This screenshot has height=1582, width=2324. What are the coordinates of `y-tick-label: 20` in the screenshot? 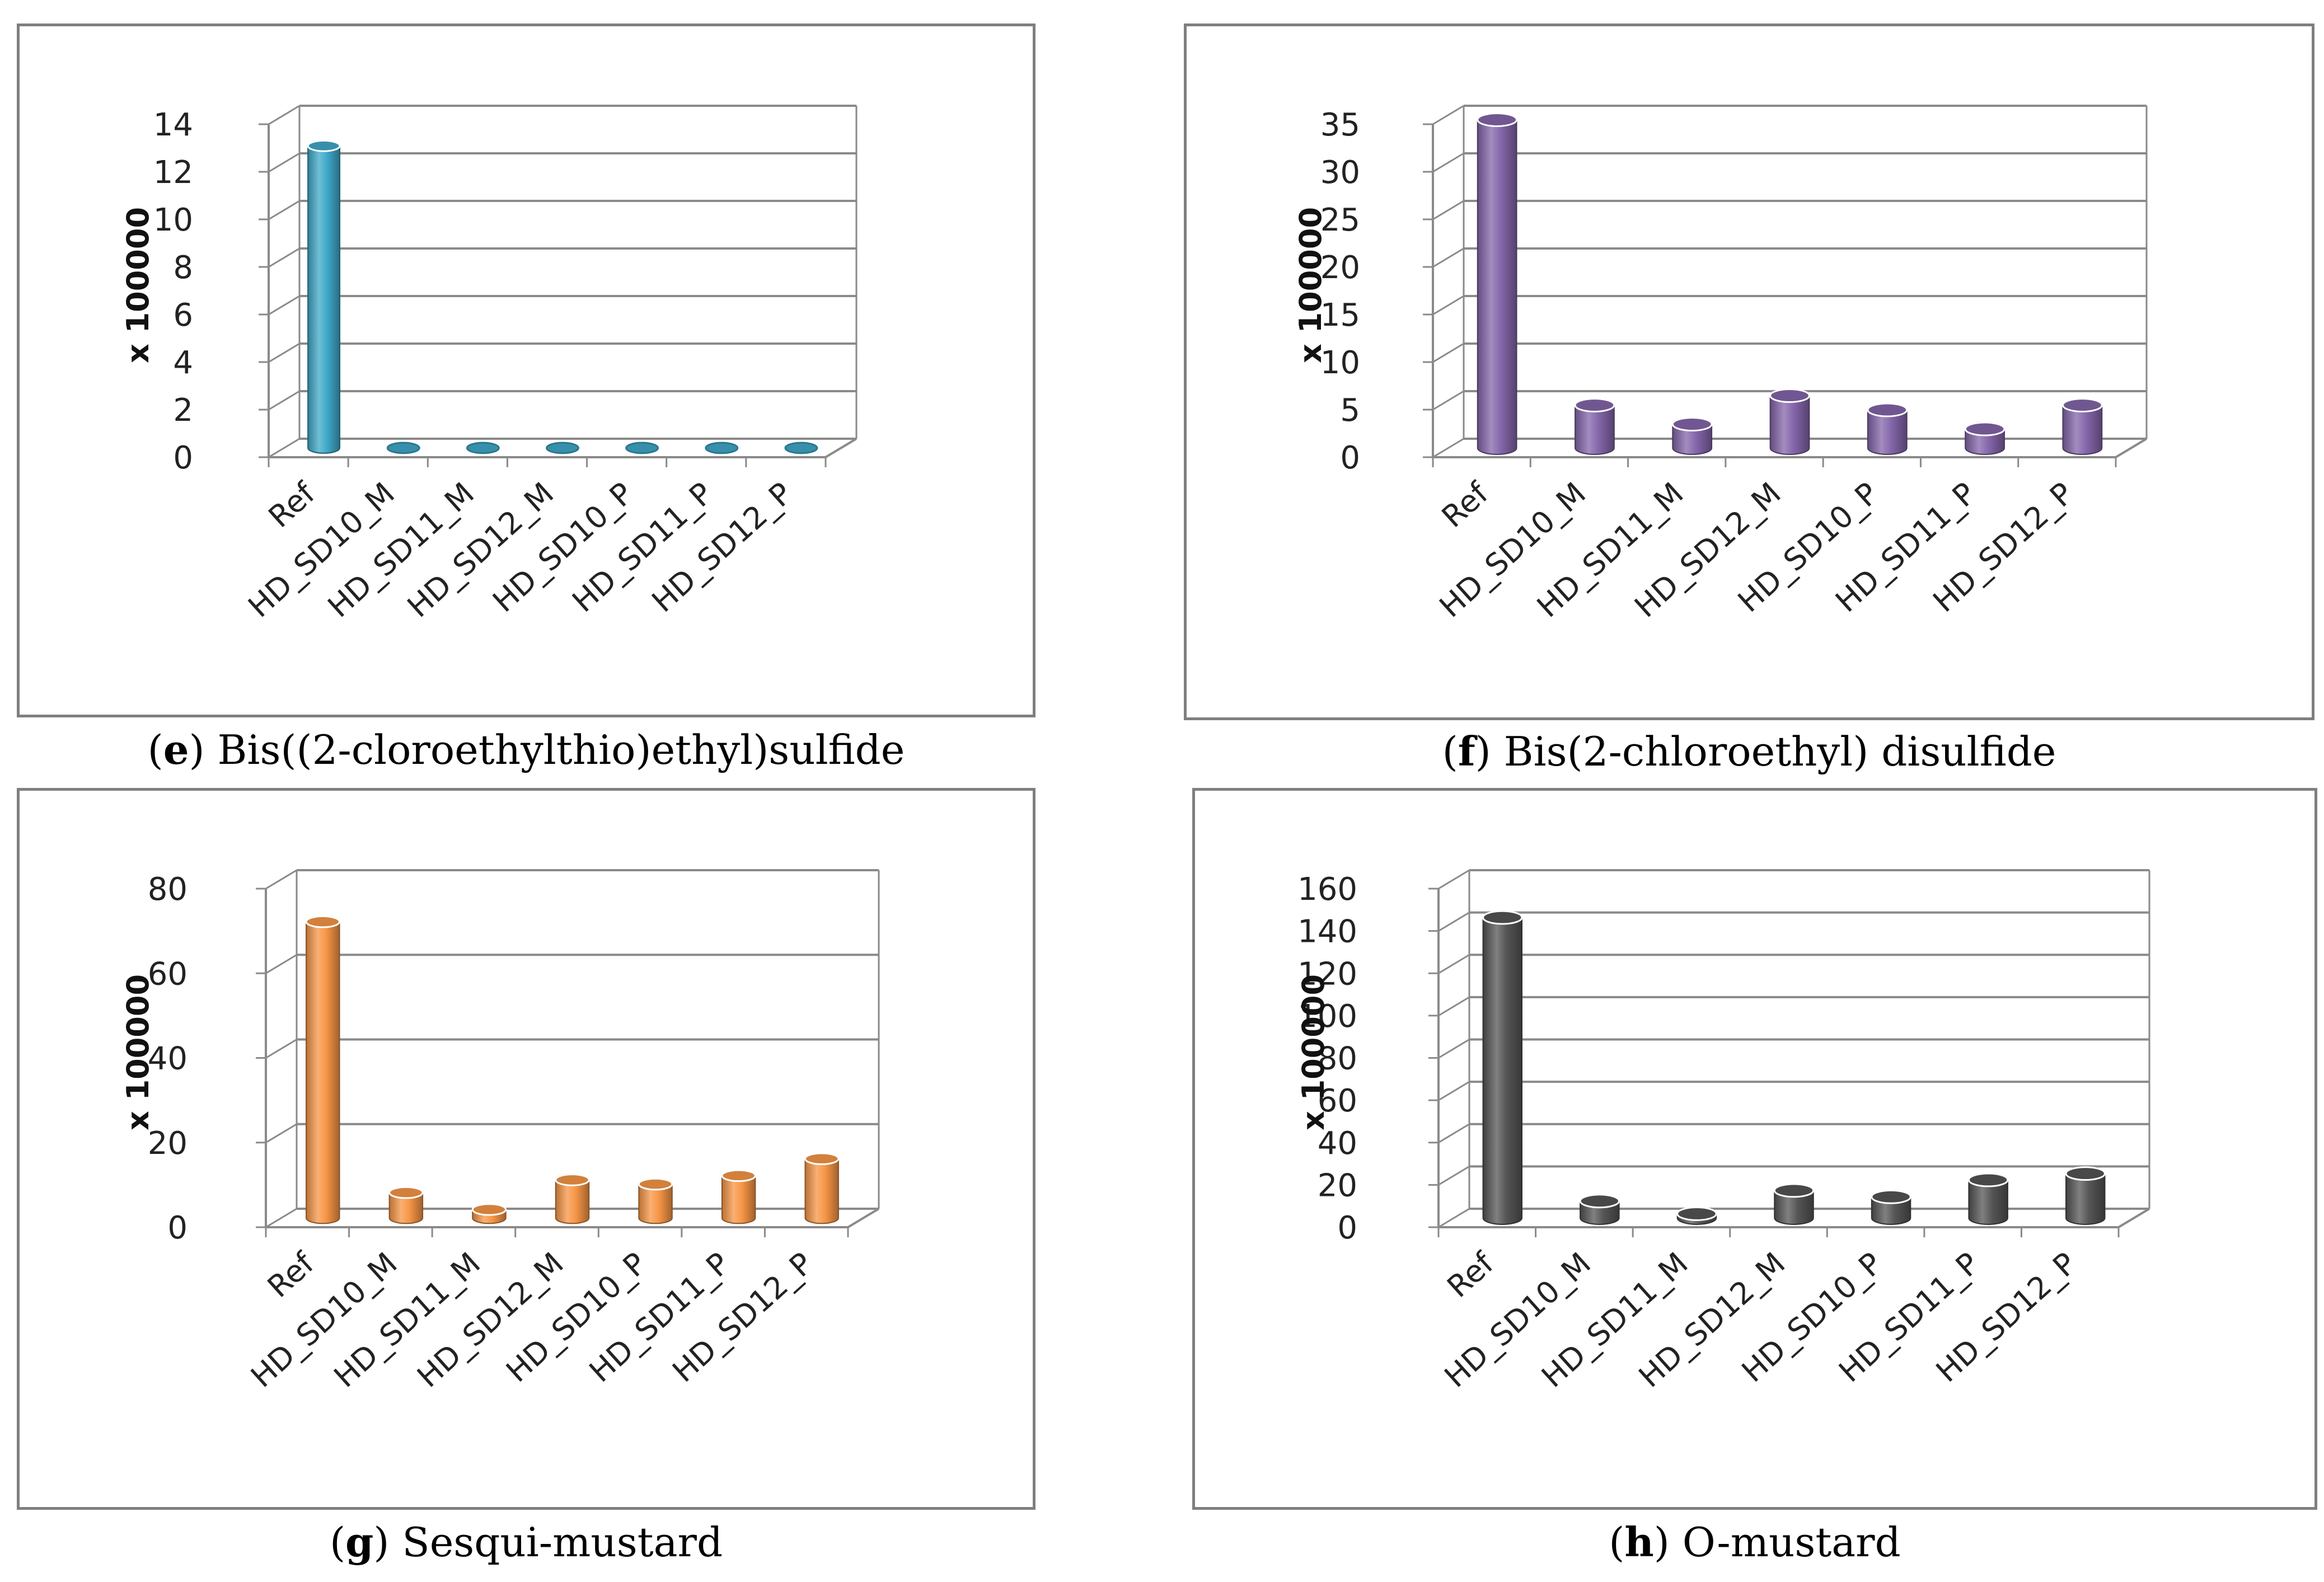 It's located at (168, 1143).